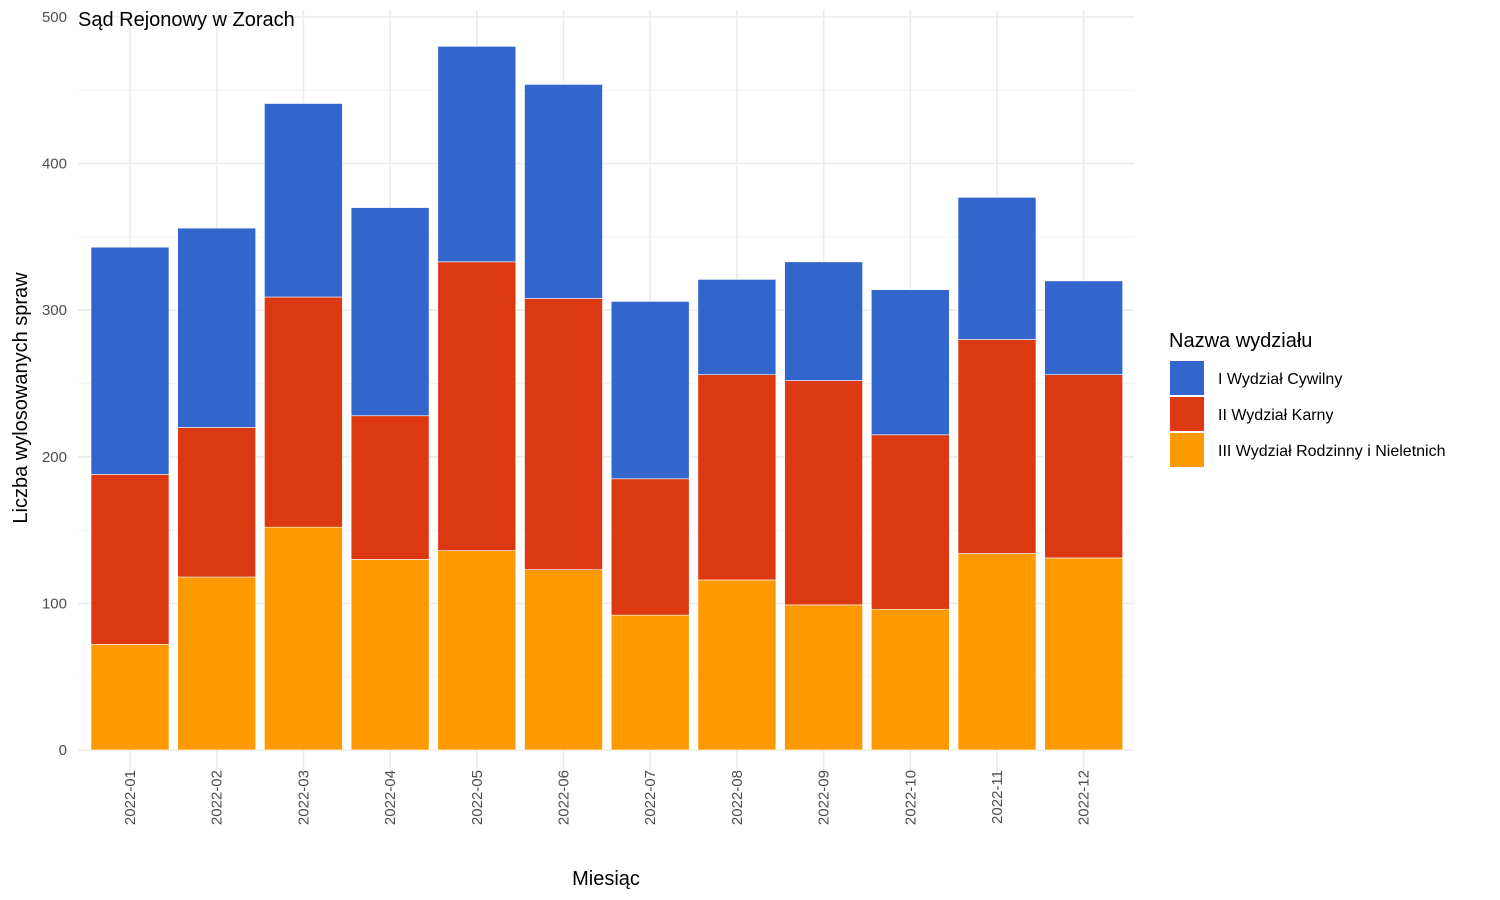 This screenshot has width=1500, height=900. I want to click on x-tick-label: 2022-04, so click(390, 797).